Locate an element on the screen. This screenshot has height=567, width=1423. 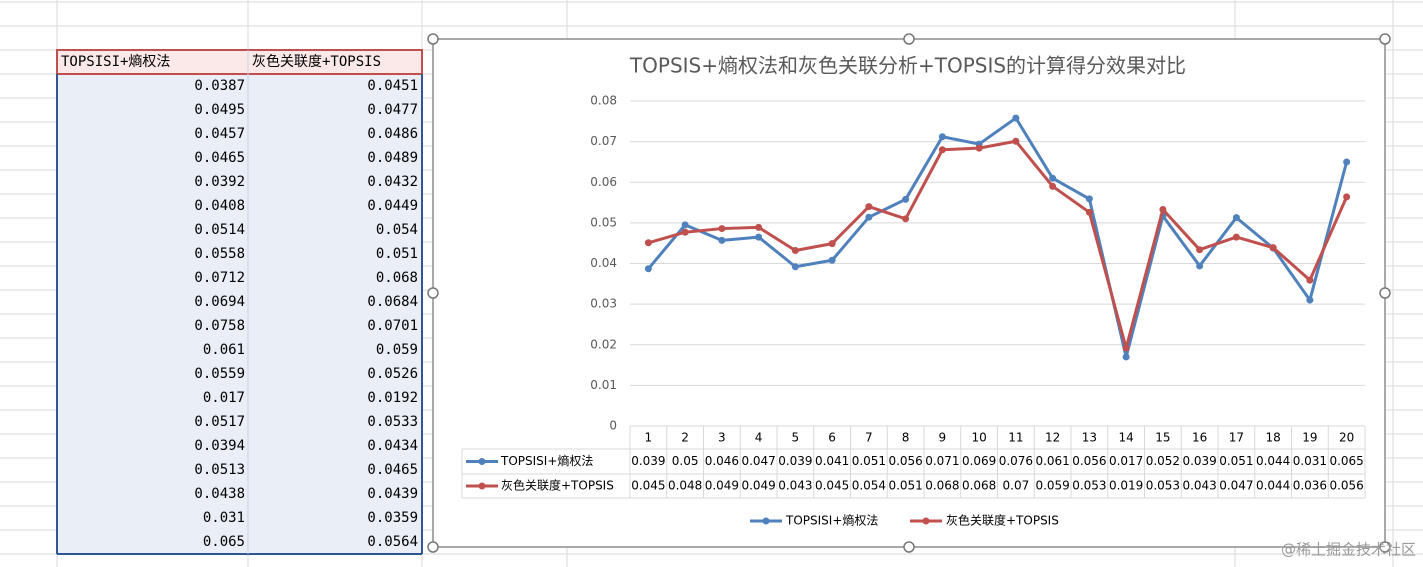
data-label: 0.045 is located at coordinates (648, 486).